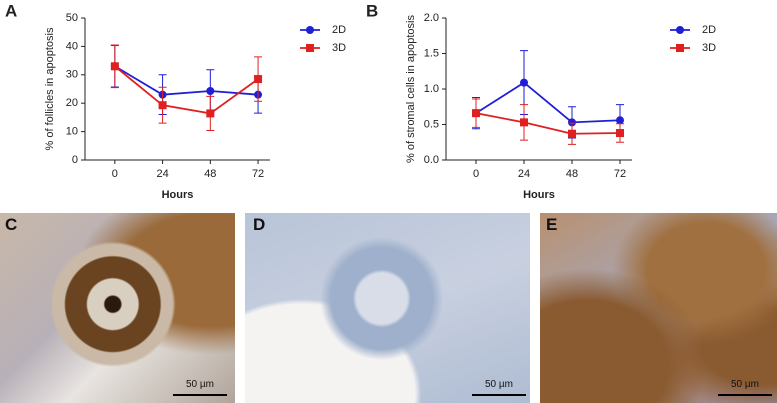 This screenshot has height=403, width=777. Describe the element at coordinates (72, 46) in the screenshot. I see `y-tick-label: 40` at that location.